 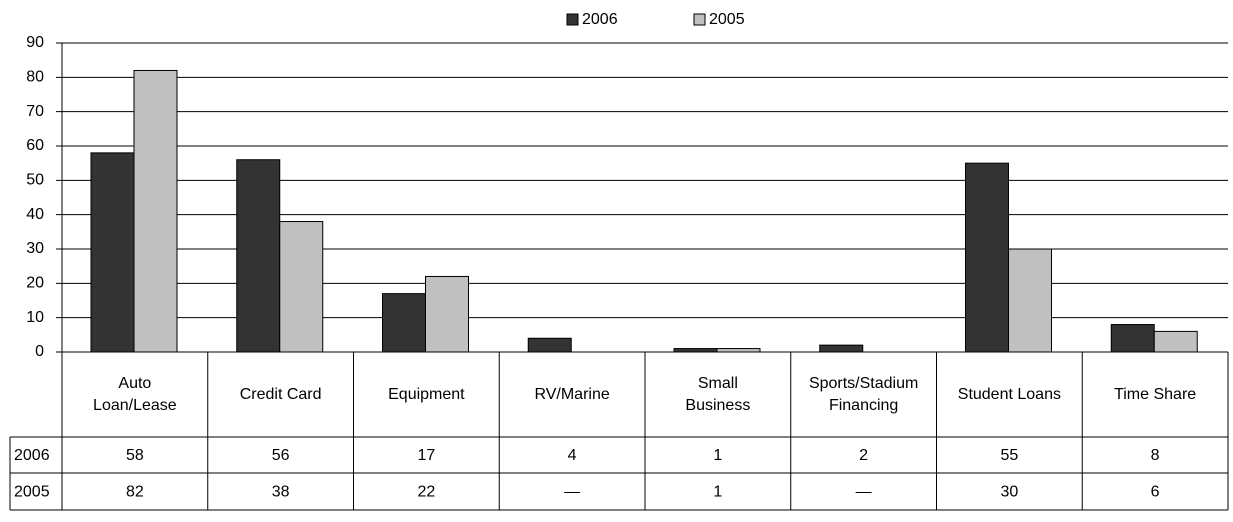 I want to click on y-tick-label: 10, so click(x=35, y=317).